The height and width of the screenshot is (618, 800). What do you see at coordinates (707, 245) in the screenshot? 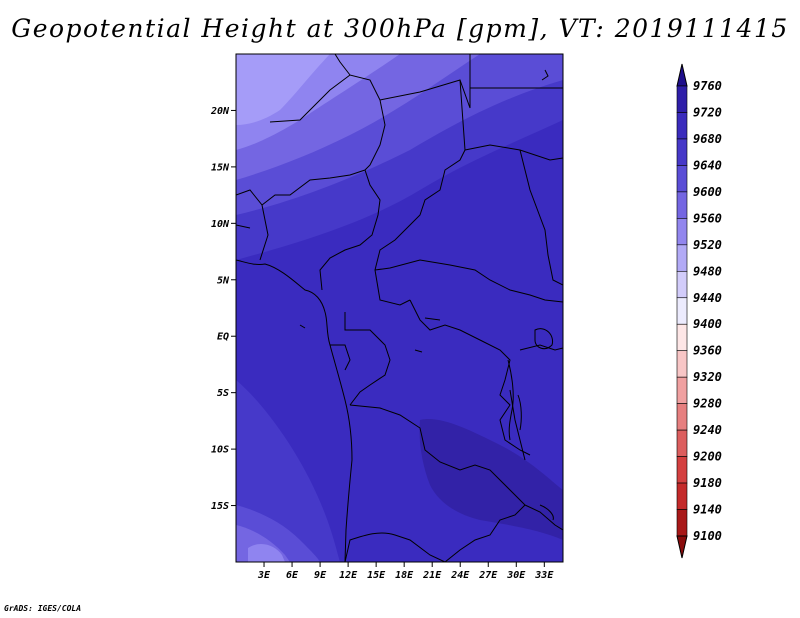
I see `colorbar-label: 9520` at bounding box center [707, 245].